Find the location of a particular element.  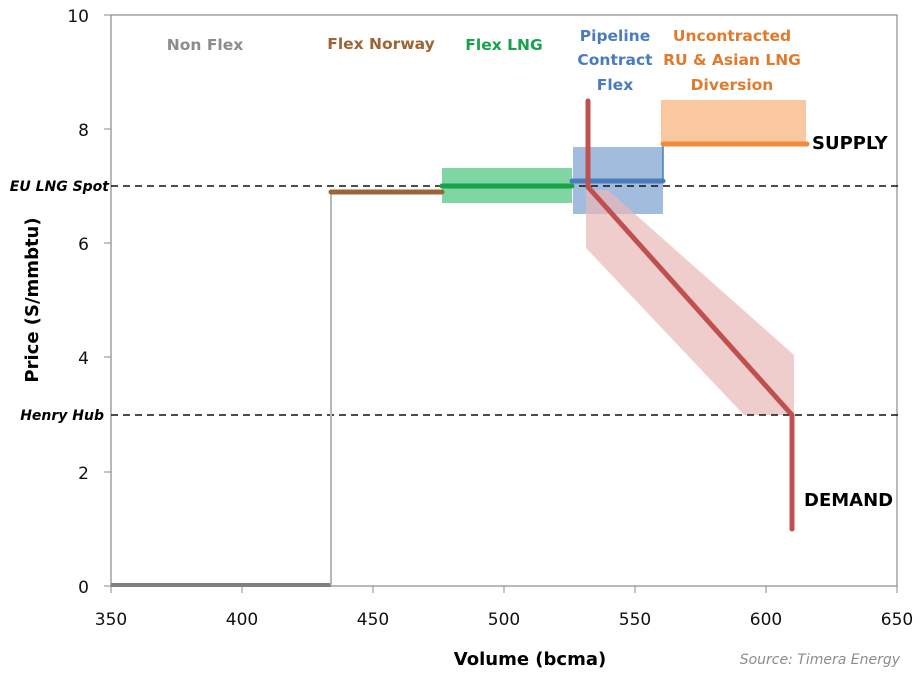

label-flex-lng: Flex LNG is located at coordinates (503, 45).